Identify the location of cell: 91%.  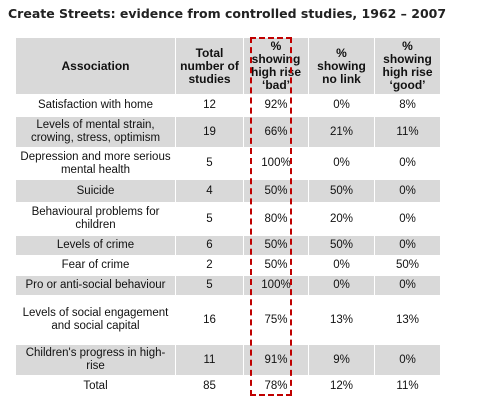
(276, 360).